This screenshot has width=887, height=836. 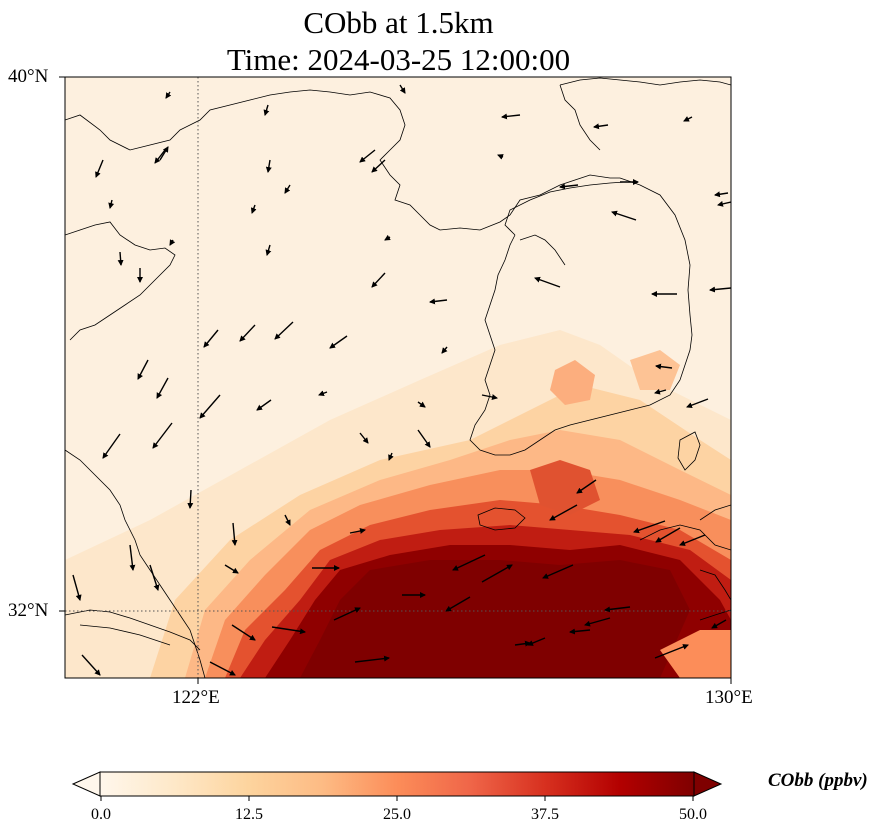 I want to click on map-title-line-1: CObb at 1.5km, so click(x=398, y=22).